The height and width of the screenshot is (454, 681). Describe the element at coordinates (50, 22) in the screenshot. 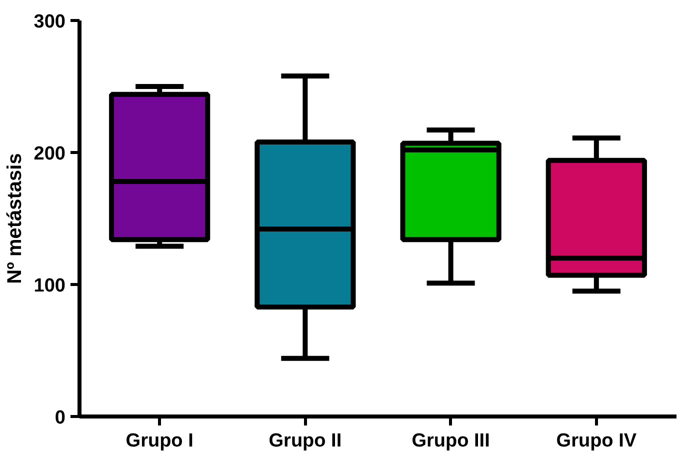

I see `y-tick-label: 300` at that location.